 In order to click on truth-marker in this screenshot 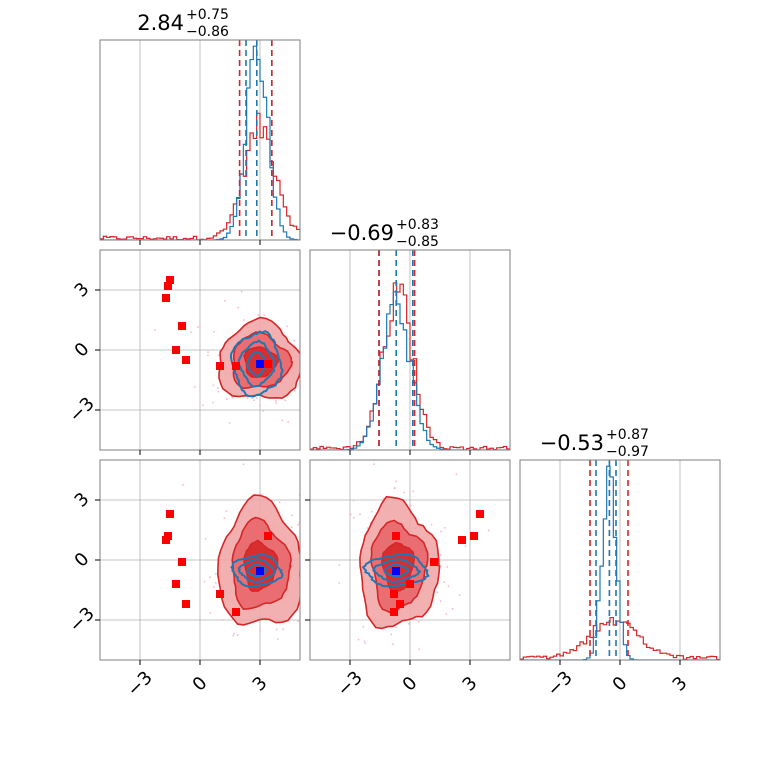, I will do `click(260, 364)`.